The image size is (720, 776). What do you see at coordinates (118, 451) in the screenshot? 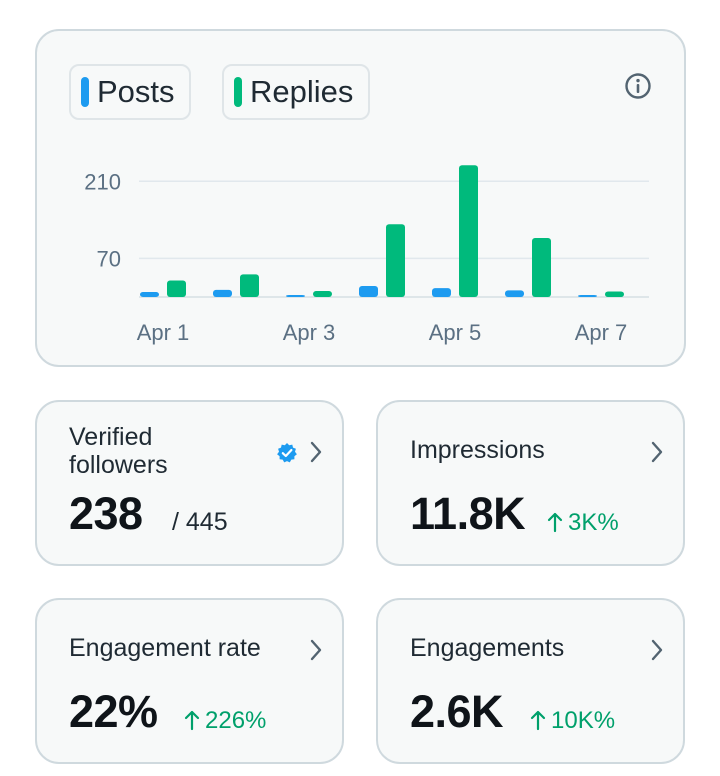
I see `verified-followers-title: Verified followers` at bounding box center [118, 451].